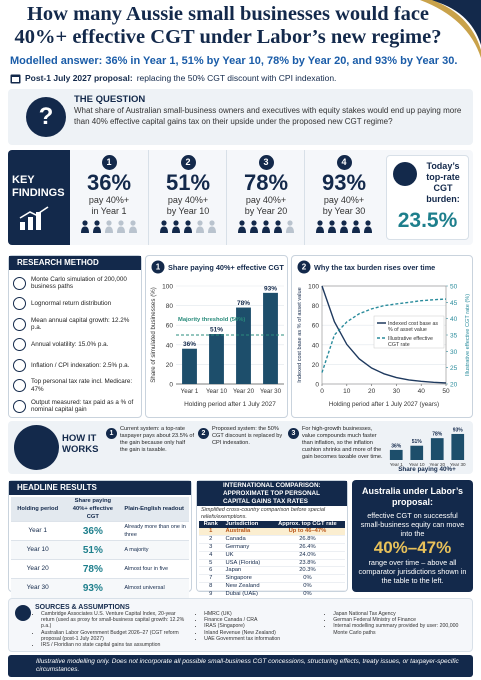  What do you see at coordinates (307, 546) in the screenshot?
I see `intl-cell: 26.4%` at bounding box center [307, 546].